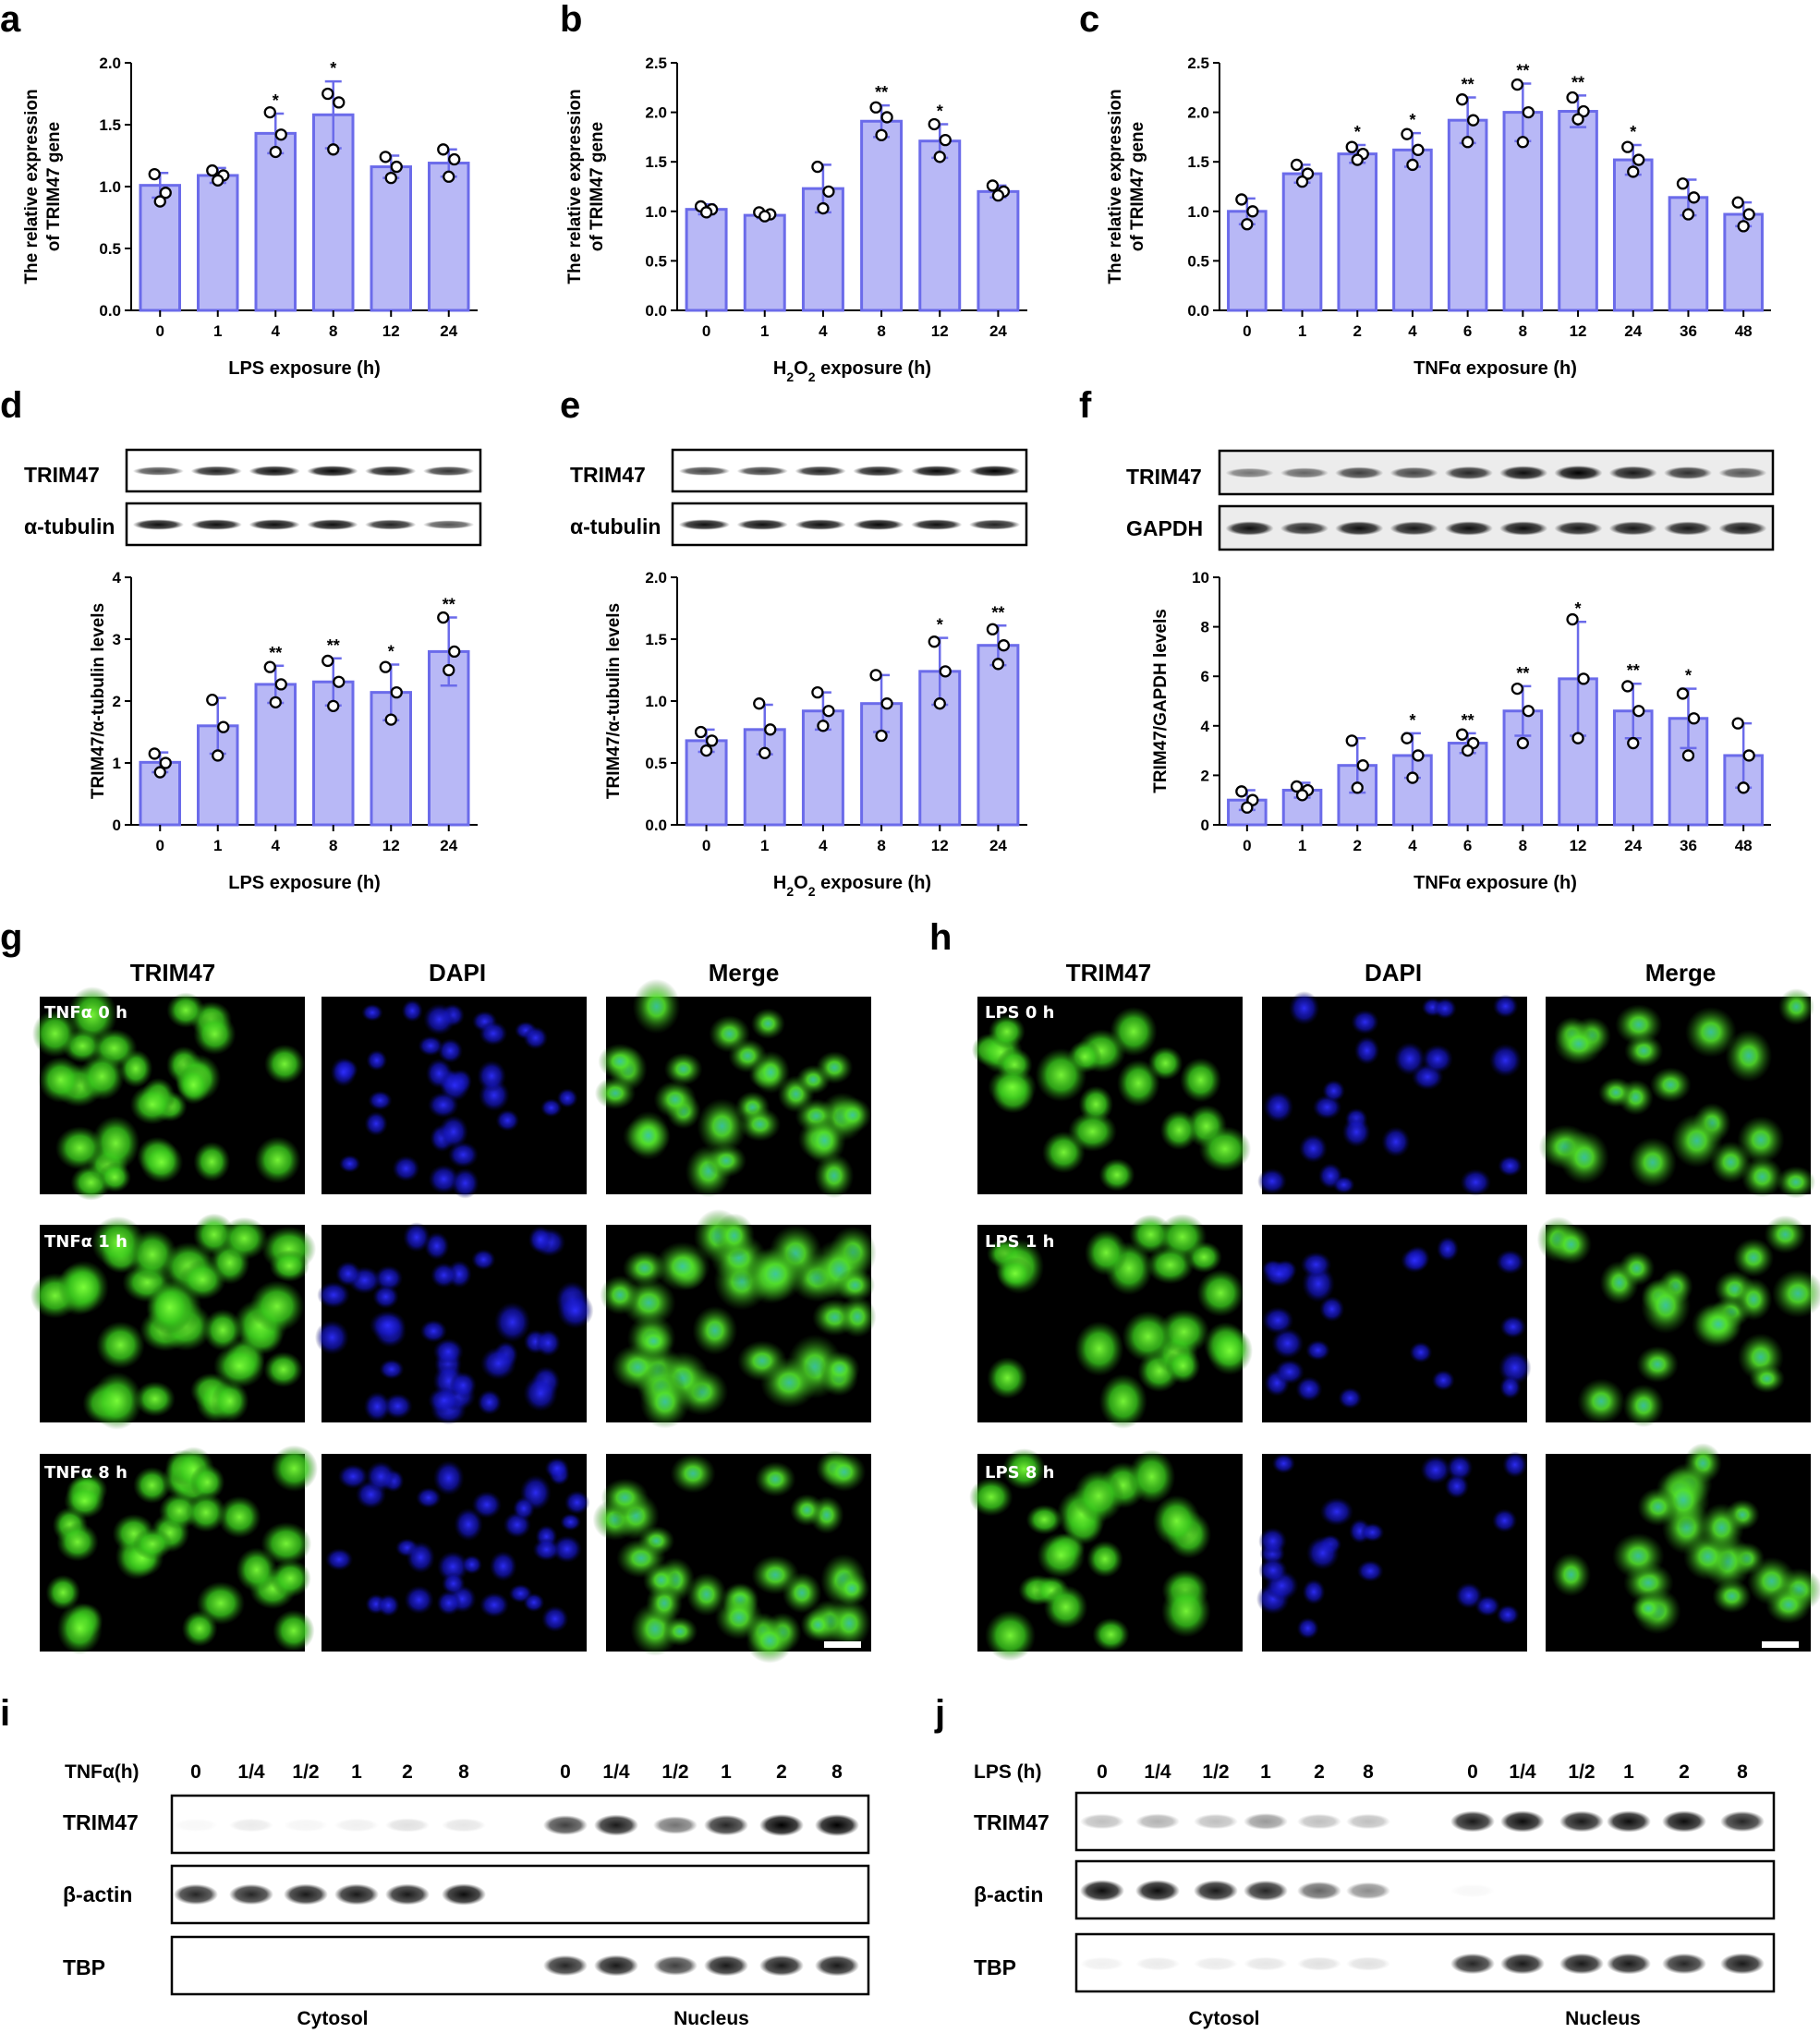  Describe the element at coordinates (852, 371) in the screenshot. I see `x-axis-label: H2O2 exposure (h)` at that location.